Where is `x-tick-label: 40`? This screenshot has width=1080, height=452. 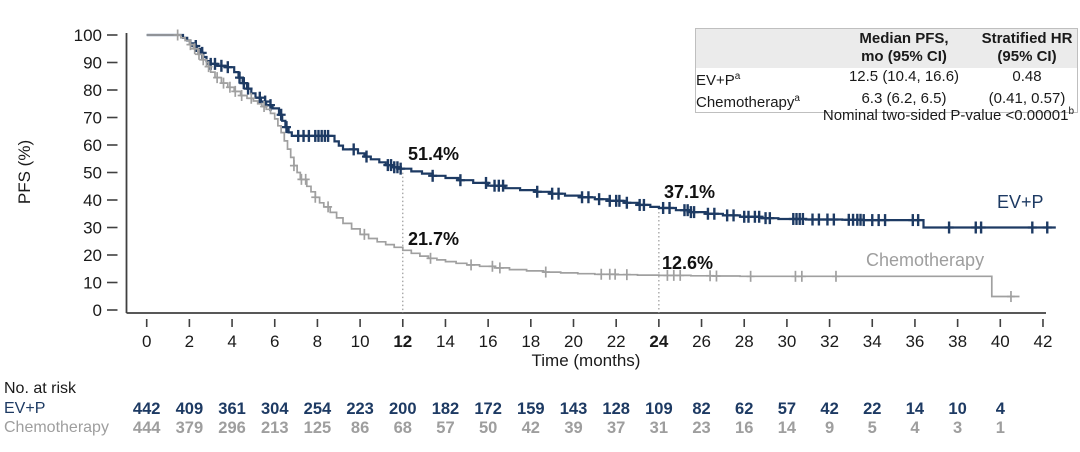 x-tick-label: 40 is located at coordinates (1000, 341).